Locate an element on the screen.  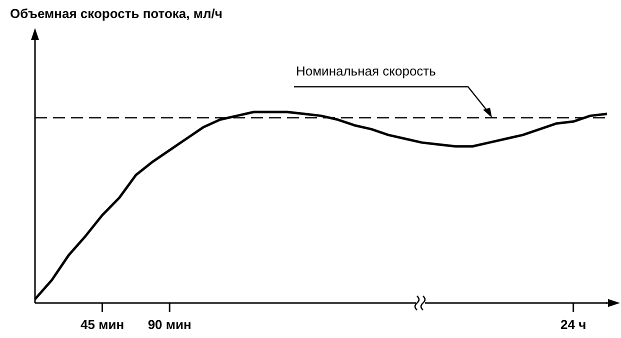
ref-line-label: Номинальная скорость is located at coordinates (366, 71).